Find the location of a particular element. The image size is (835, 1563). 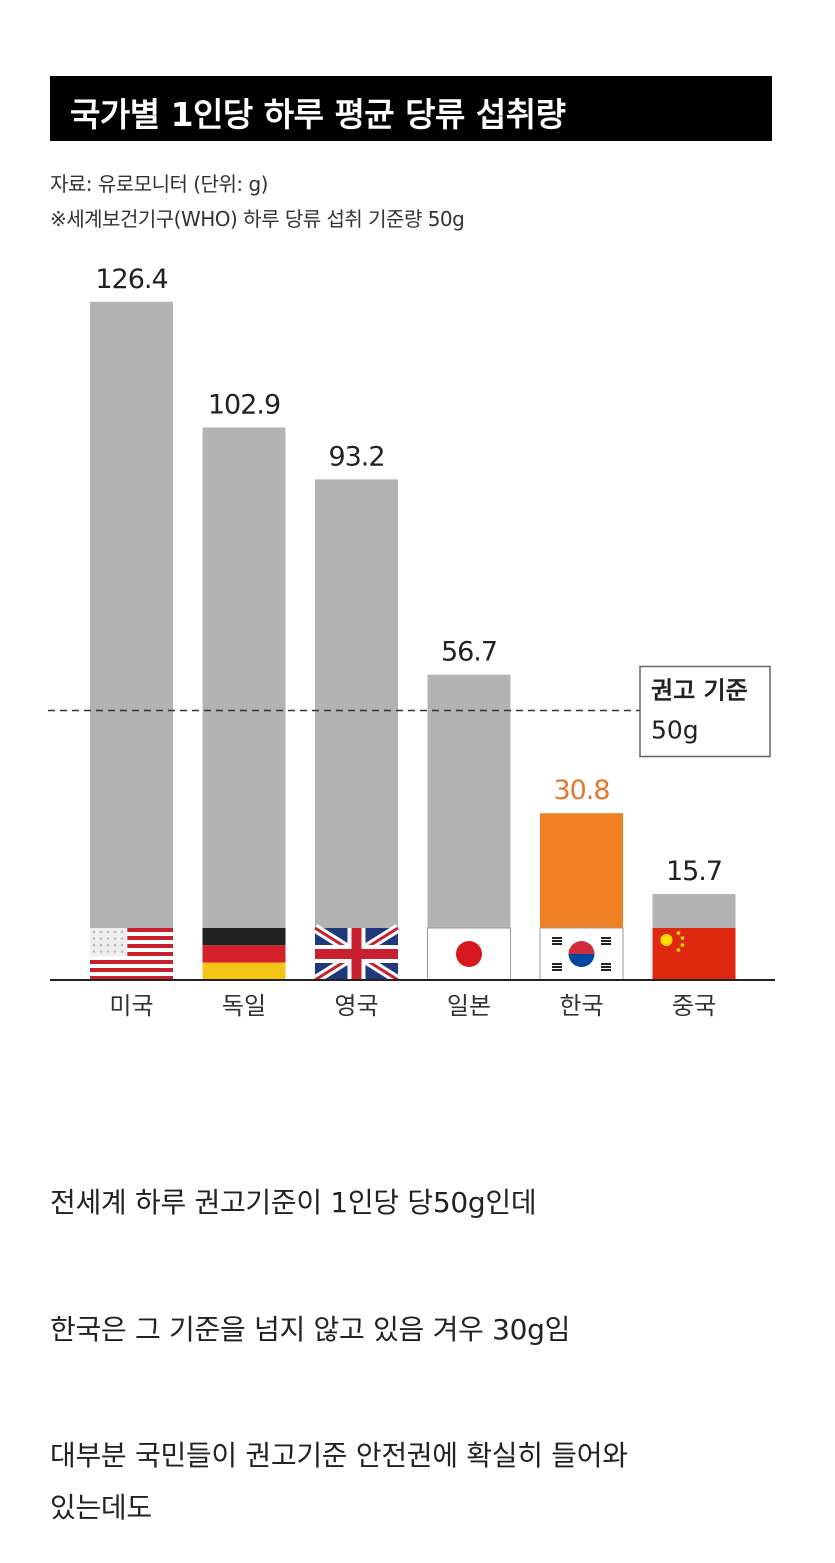

category-label-미국: 미국 is located at coordinates (131, 1006).